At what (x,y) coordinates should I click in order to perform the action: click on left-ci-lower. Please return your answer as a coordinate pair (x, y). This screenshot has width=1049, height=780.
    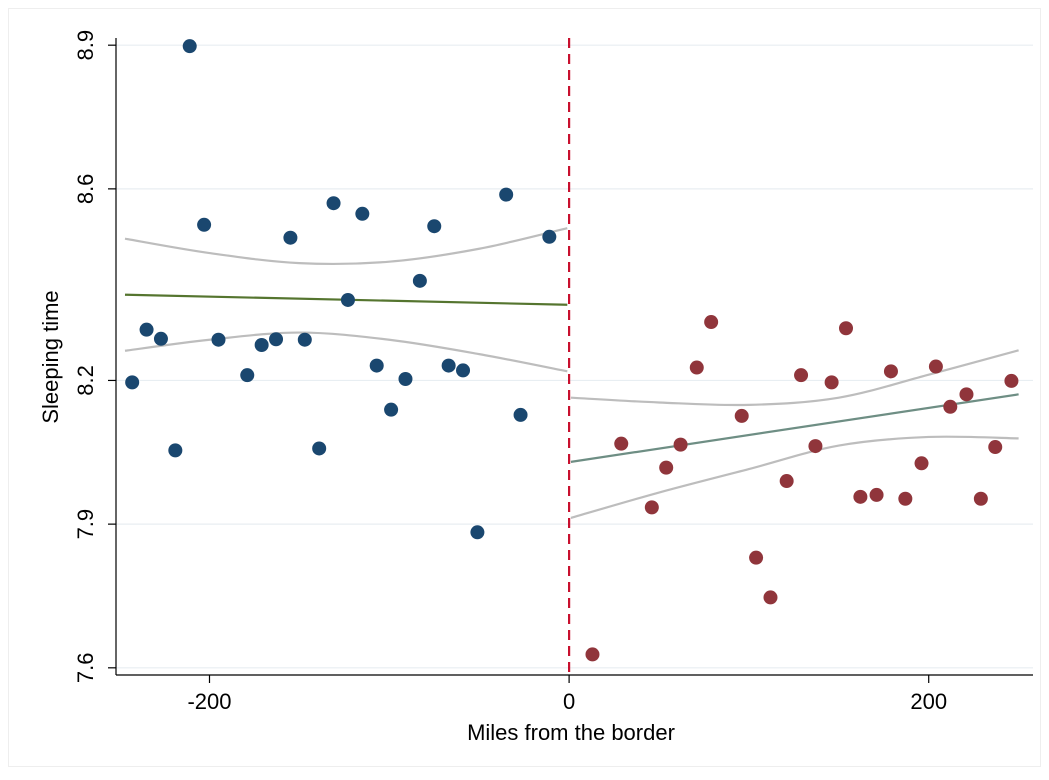
    Looking at the image, I should click on (346, 352).